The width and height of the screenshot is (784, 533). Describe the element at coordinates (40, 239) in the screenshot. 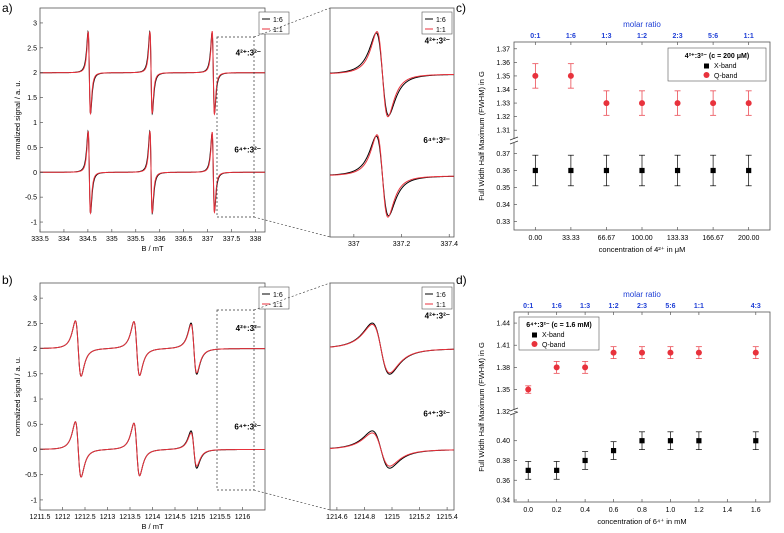

I see `undefined-xtick-label-0: 333.5` at that location.